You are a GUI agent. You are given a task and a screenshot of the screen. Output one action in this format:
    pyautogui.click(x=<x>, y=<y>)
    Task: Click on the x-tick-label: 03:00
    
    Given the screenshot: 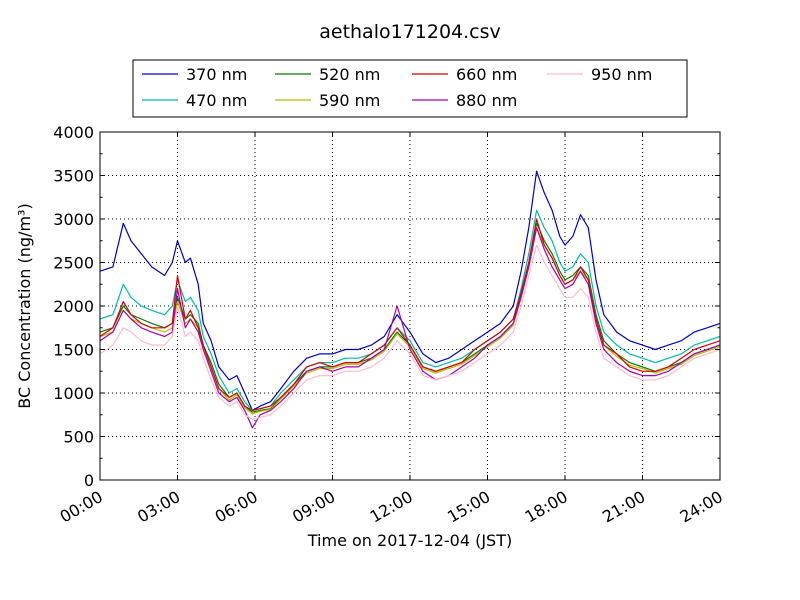 What is the action you would take?
    pyautogui.click(x=158, y=507)
    